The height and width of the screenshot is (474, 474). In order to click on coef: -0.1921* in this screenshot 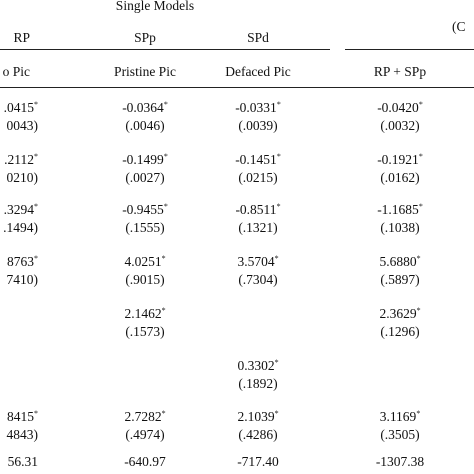, I will do `click(400, 160)`.